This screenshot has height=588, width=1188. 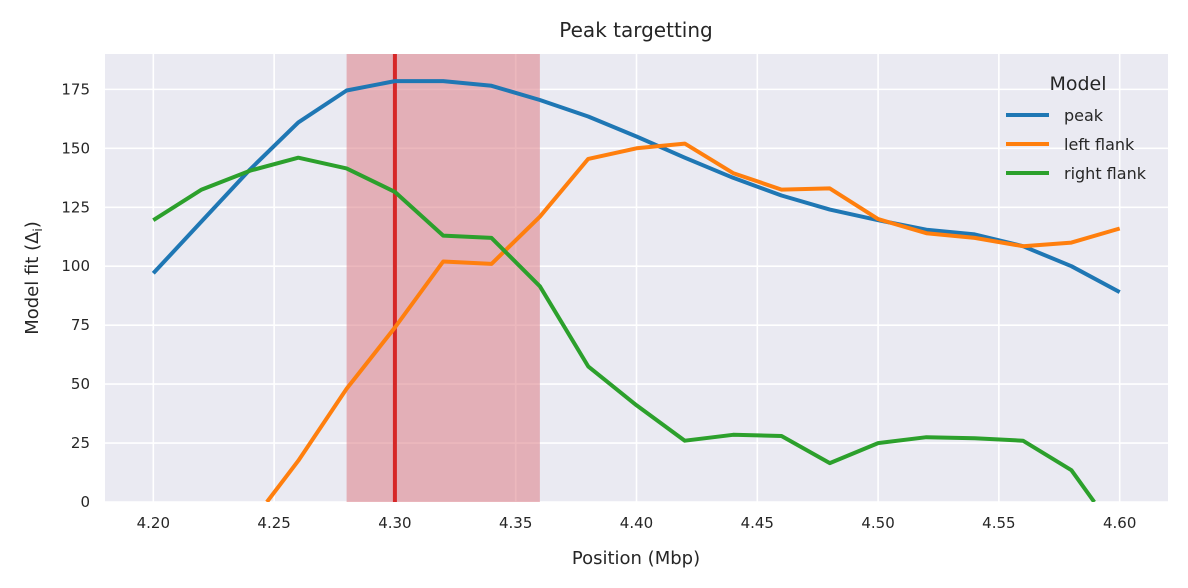 What do you see at coordinates (394, 523) in the screenshot?
I see `x-tick-label: 4.30` at bounding box center [394, 523].